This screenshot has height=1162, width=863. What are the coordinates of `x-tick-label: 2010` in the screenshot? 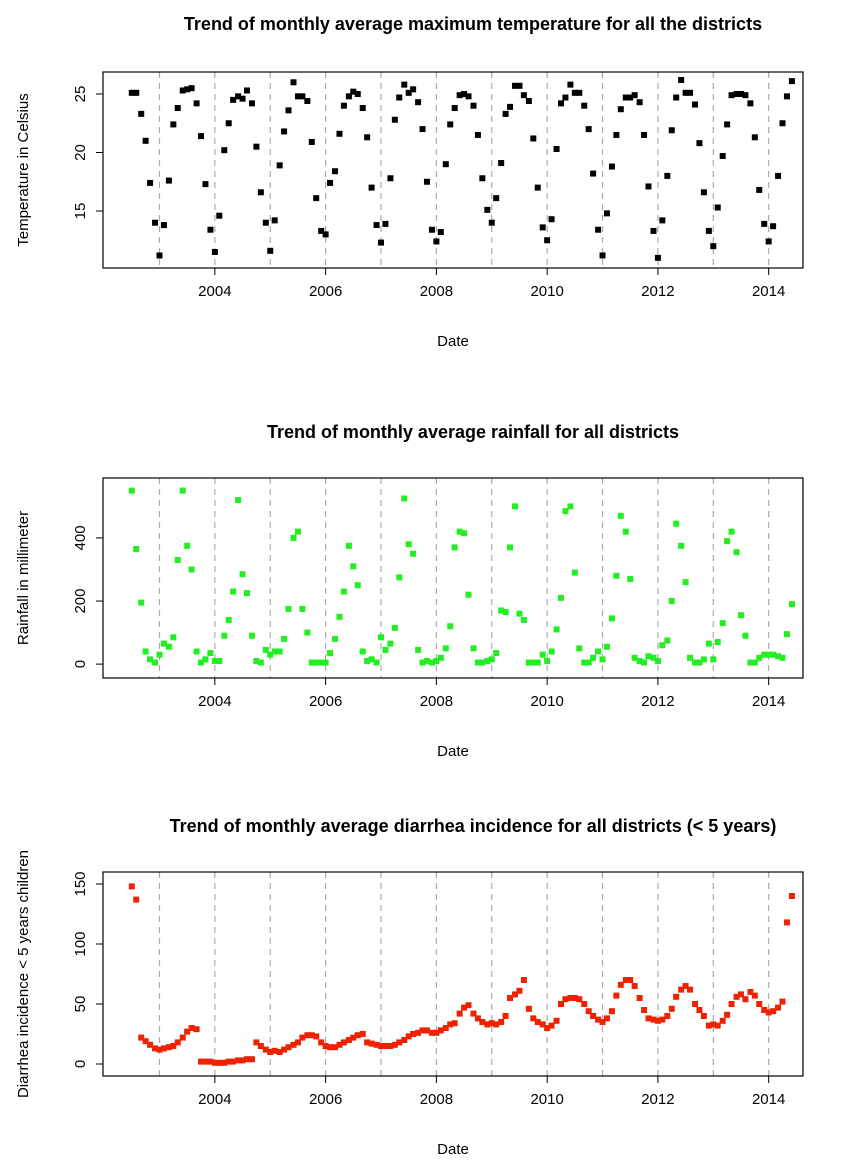 It's located at (546, 291).